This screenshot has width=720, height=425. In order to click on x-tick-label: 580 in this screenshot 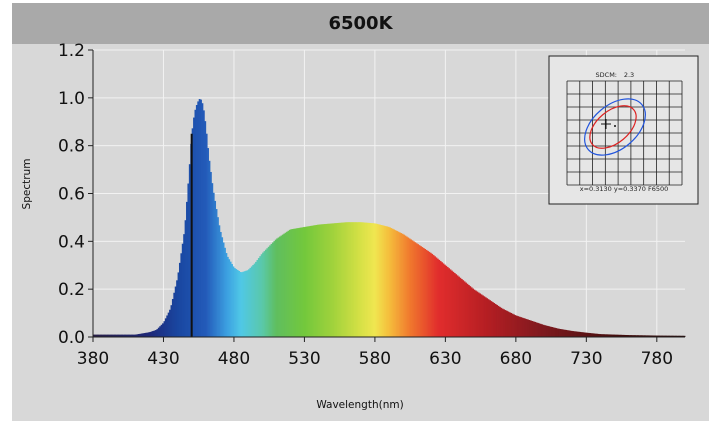, I will do `click(375, 359)`.